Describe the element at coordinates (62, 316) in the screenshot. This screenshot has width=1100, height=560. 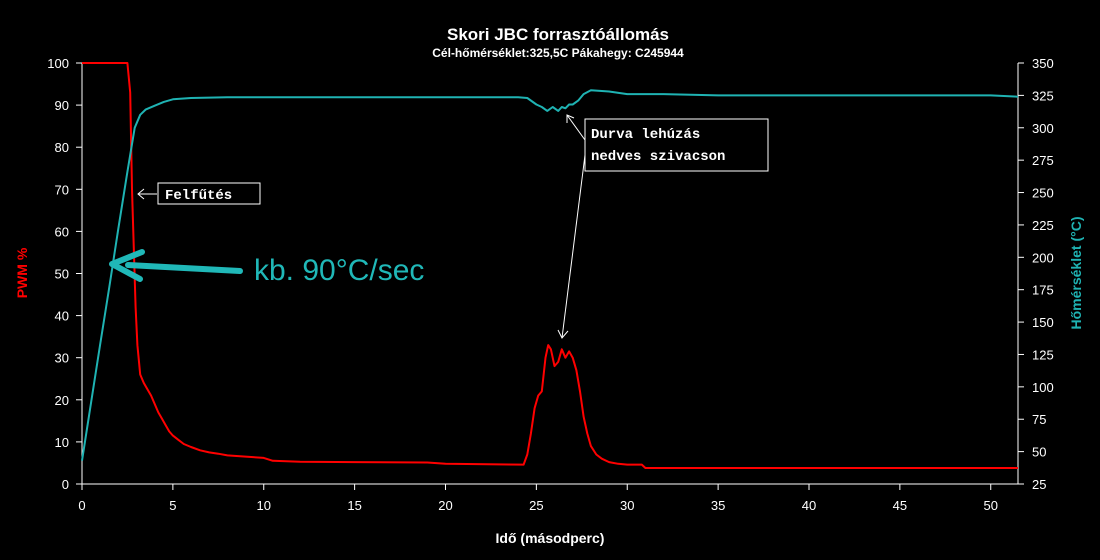
I see `left-y-tick-label: 40` at that location.